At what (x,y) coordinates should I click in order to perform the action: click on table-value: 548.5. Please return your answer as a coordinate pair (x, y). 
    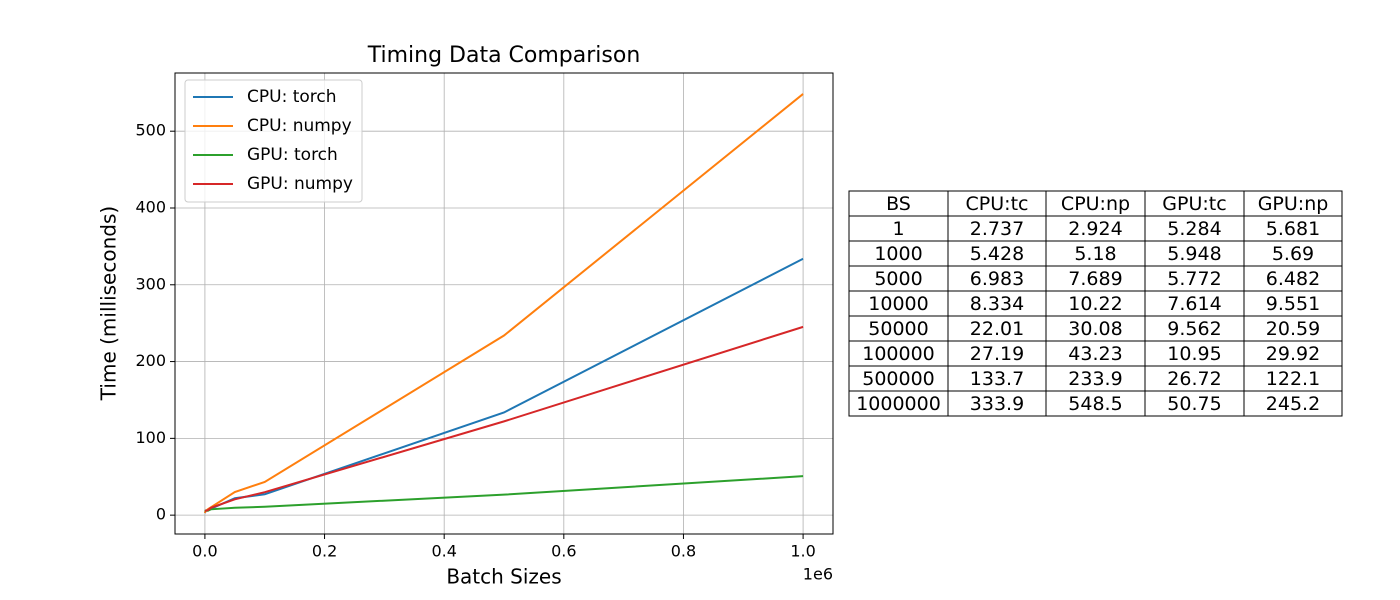
    Looking at the image, I should click on (1095, 404).